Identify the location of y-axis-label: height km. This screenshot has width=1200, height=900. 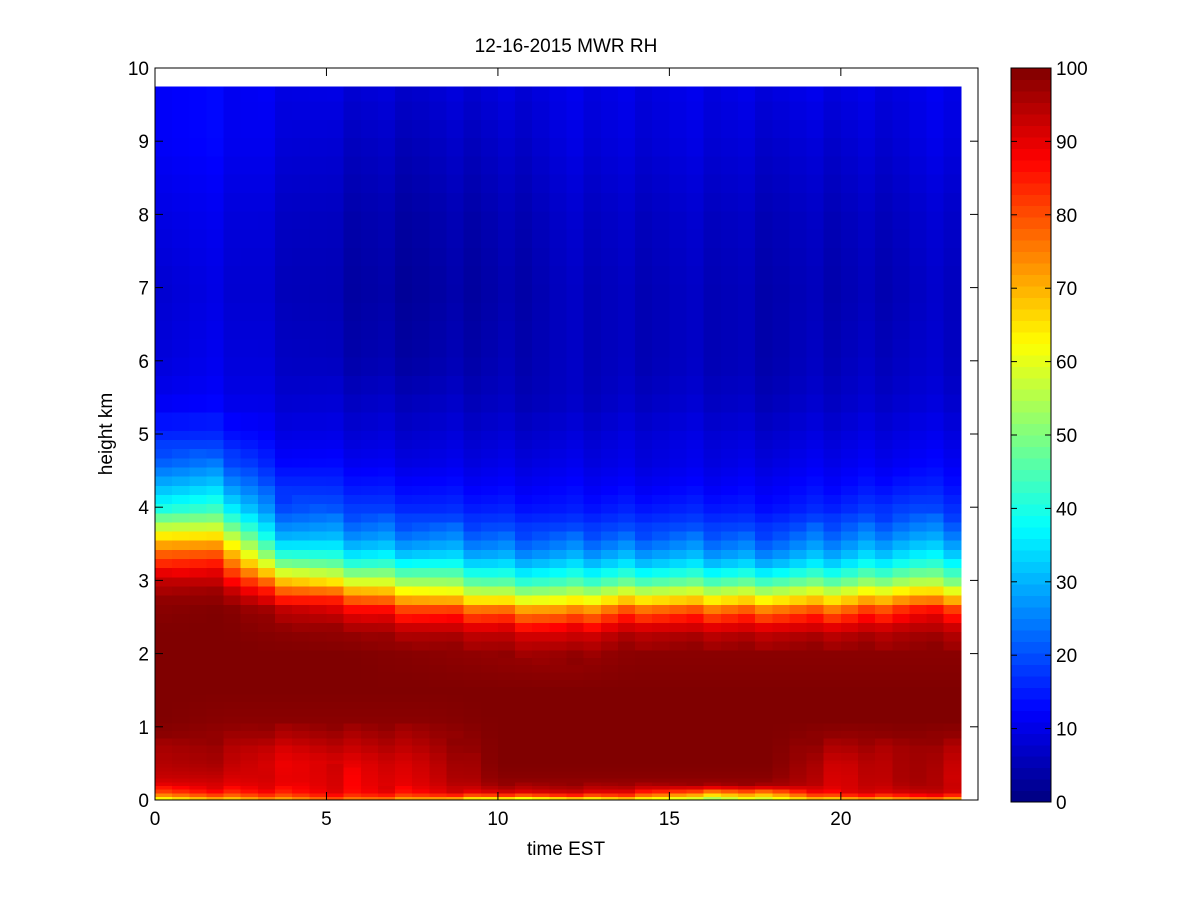
(106, 434).